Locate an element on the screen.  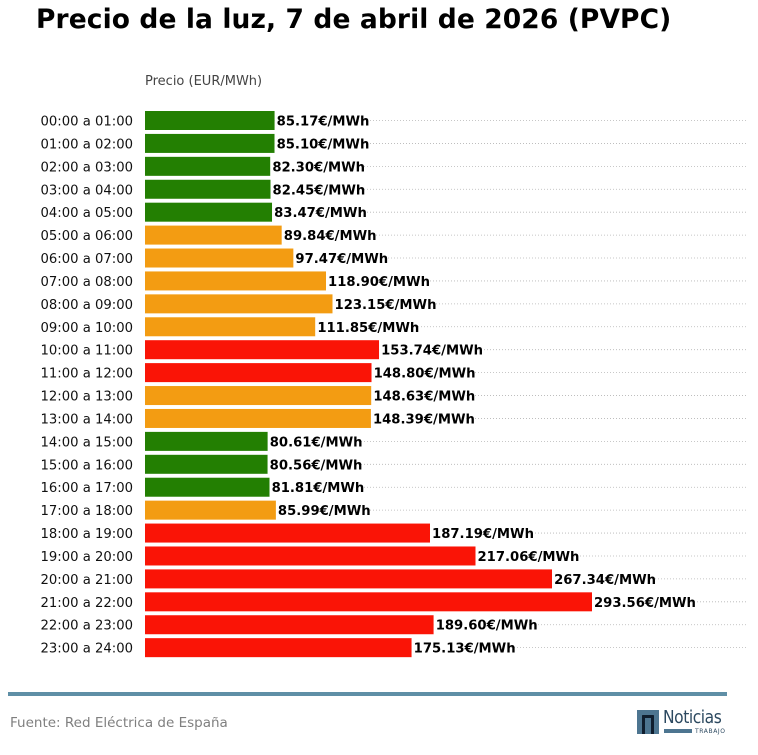
value-label: 118.90€/MWh is located at coordinates (379, 282).